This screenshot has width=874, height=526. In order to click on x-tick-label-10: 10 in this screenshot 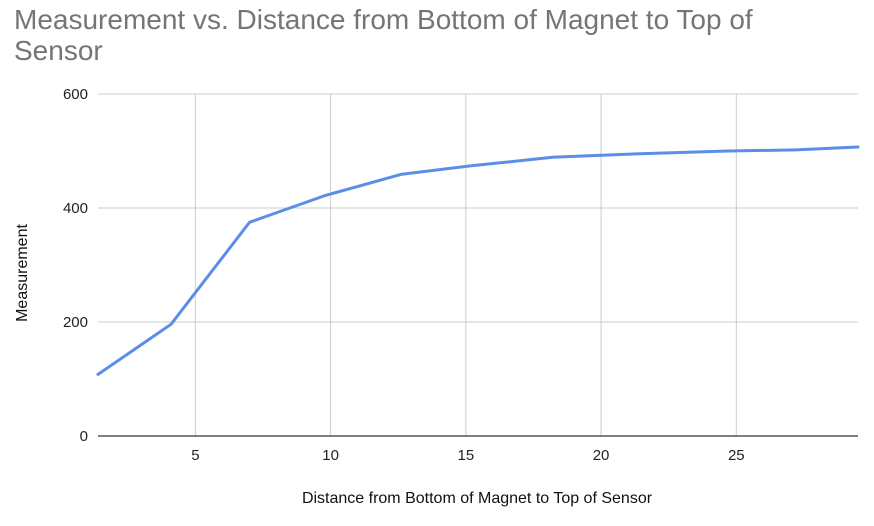, I will do `click(330, 455)`.